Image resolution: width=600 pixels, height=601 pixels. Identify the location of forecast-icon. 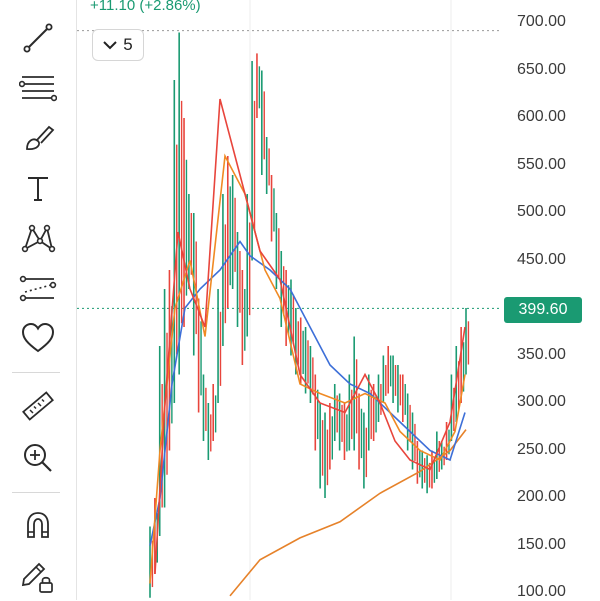
(38, 288).